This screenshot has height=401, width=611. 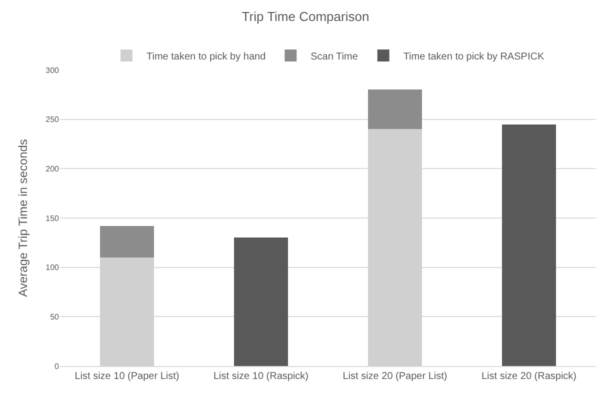 I want to click on x-tick-label: List size 20 (Paper List), so click(x=395, y=376).